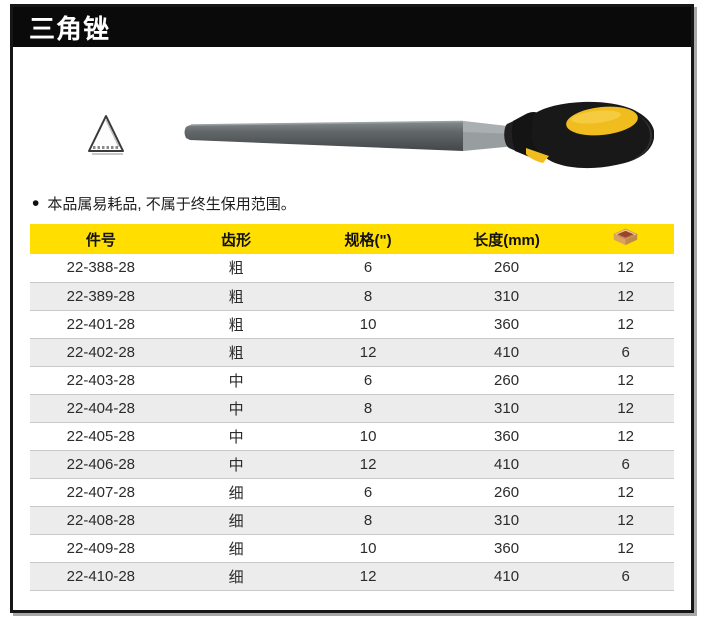 This screenshot has height=633, width=704. Describe the element at coordinates (101, 268) in the screenshot. I see `cell-part: 22-388-28` at that location.